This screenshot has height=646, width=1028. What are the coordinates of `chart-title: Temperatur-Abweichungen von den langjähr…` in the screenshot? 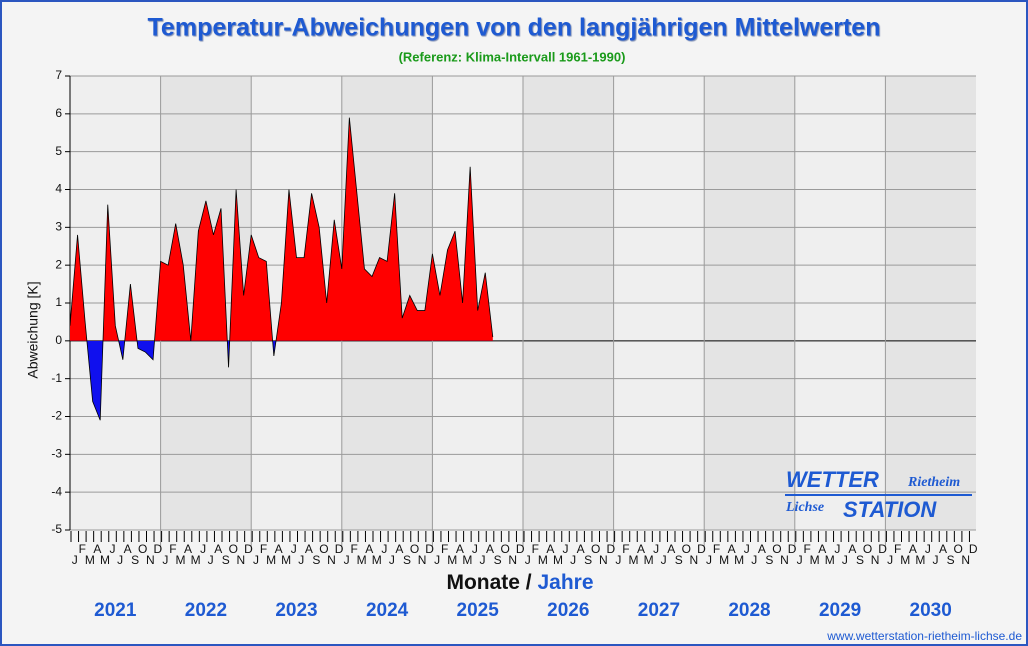 It's located at (514, 28).